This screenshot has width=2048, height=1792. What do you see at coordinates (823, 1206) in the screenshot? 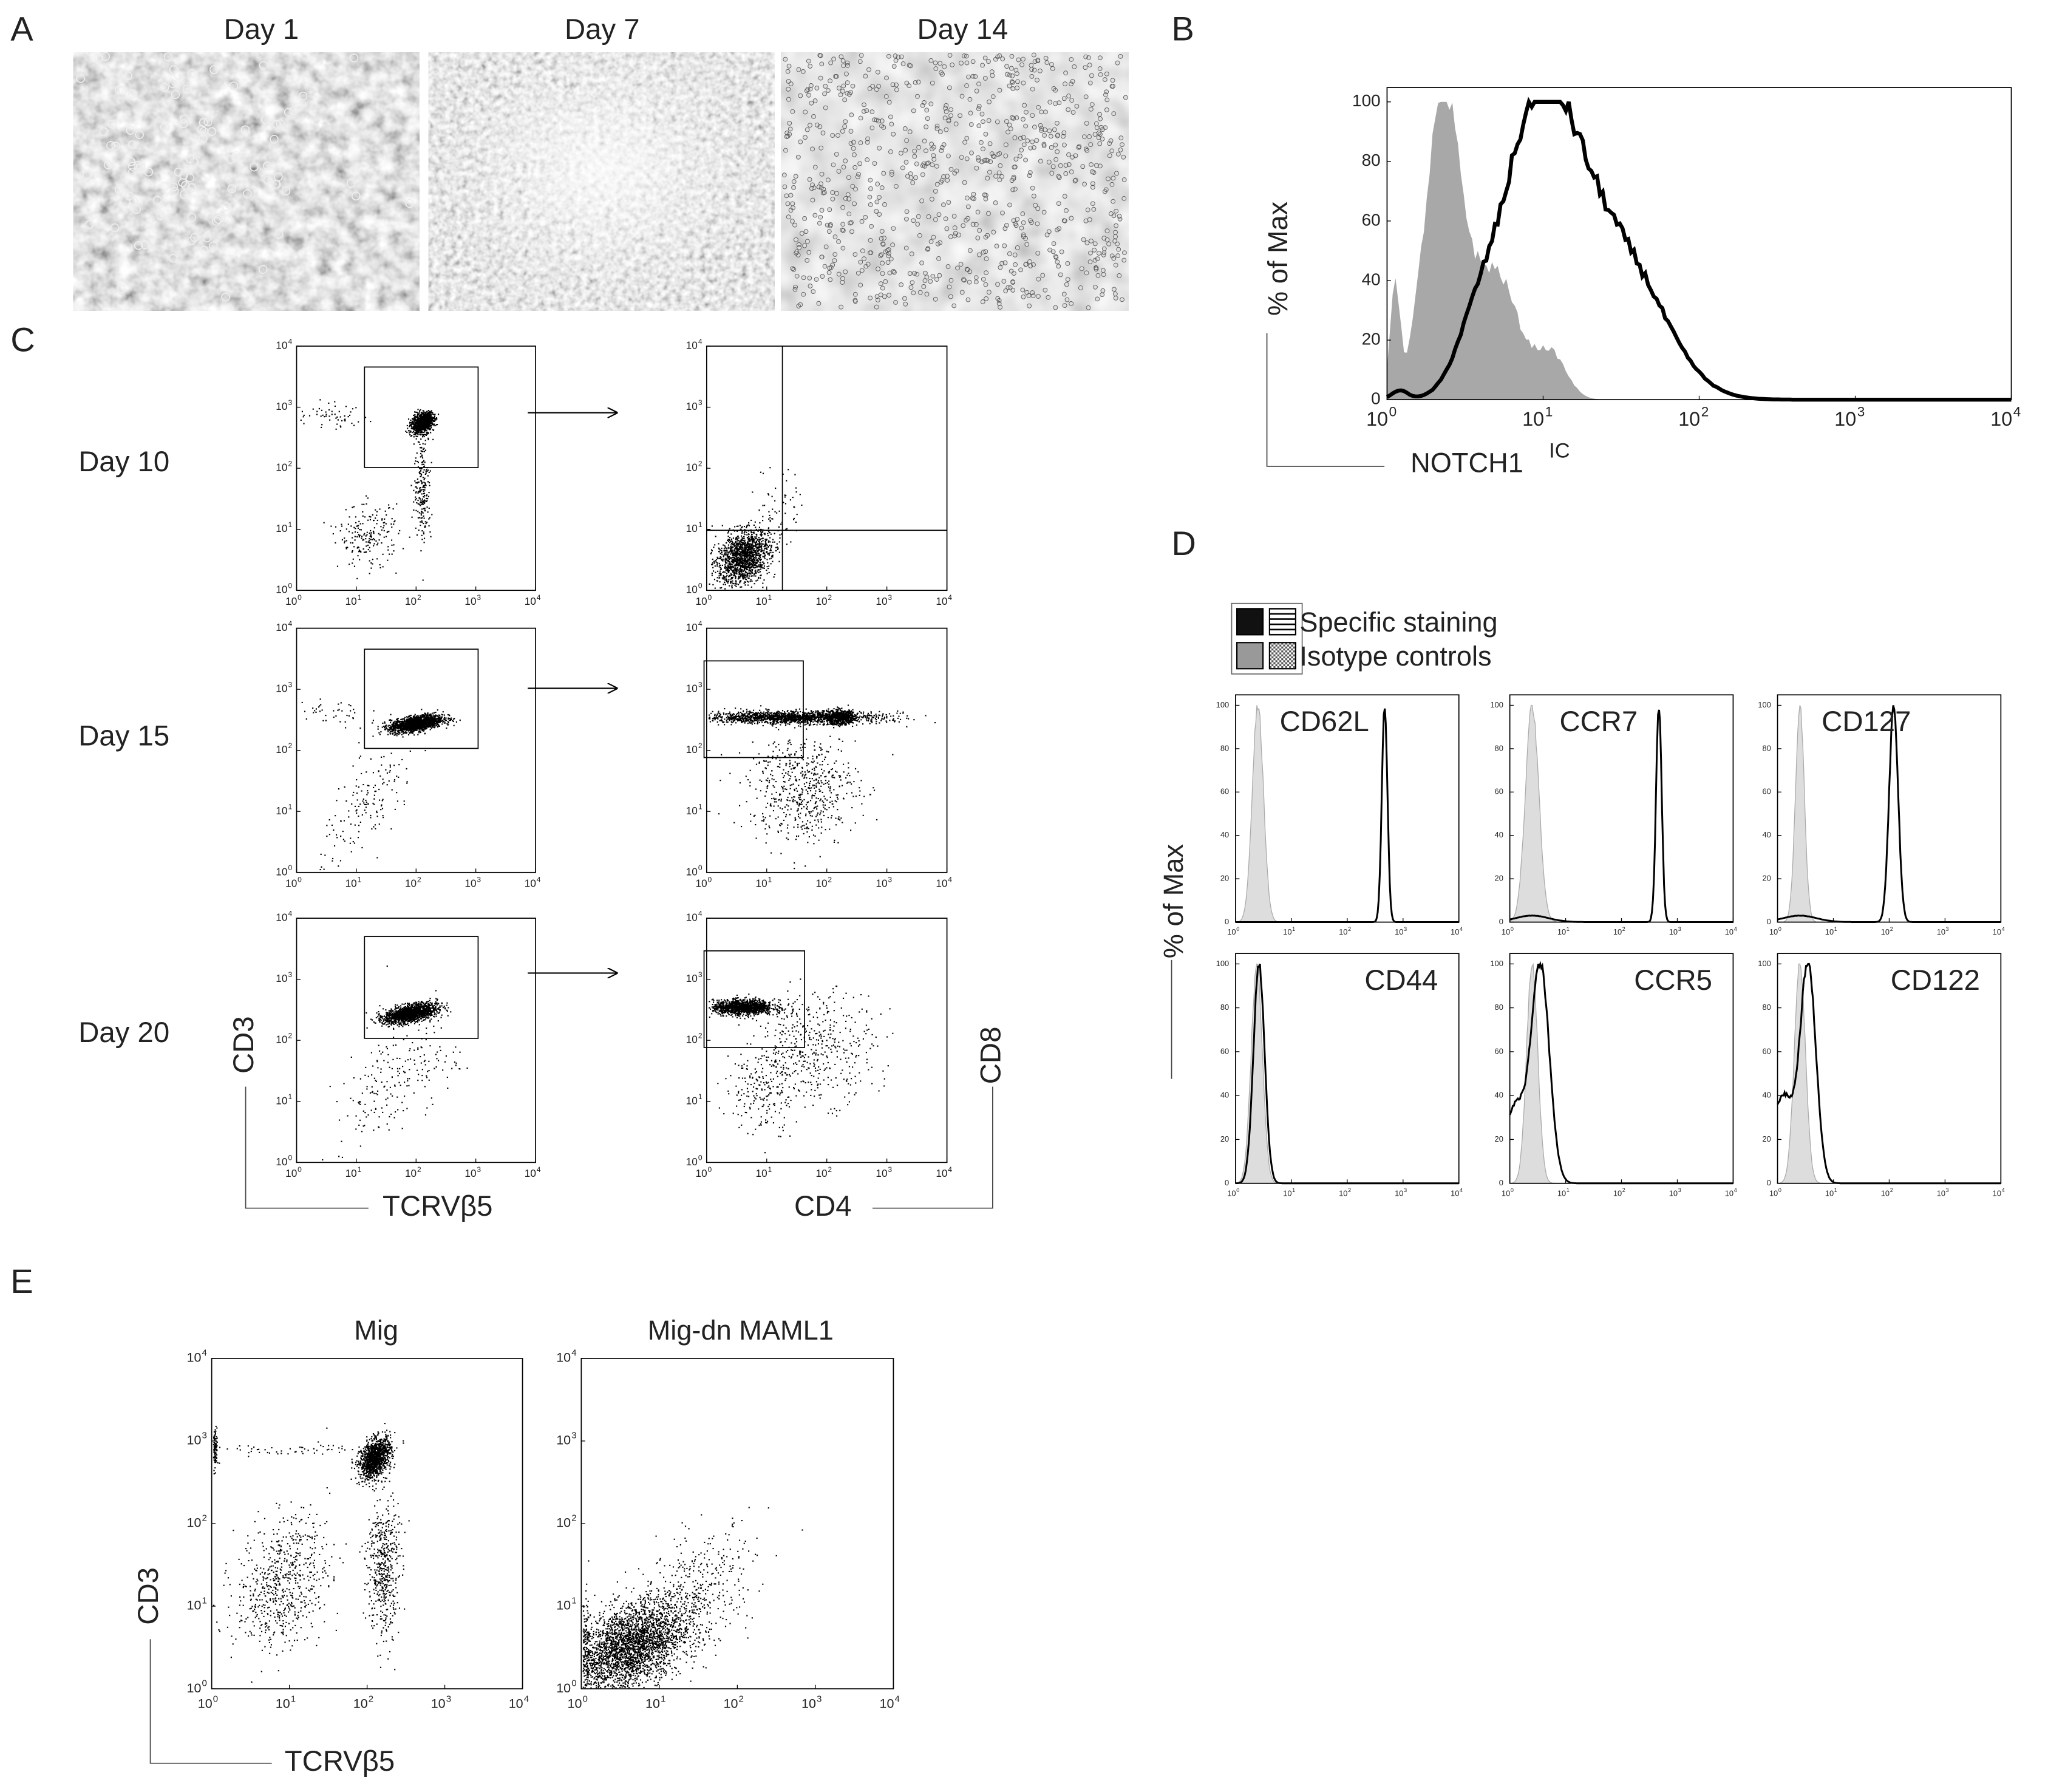
I see `x-axis-label: CD4` at bounding box center [823, 1206].